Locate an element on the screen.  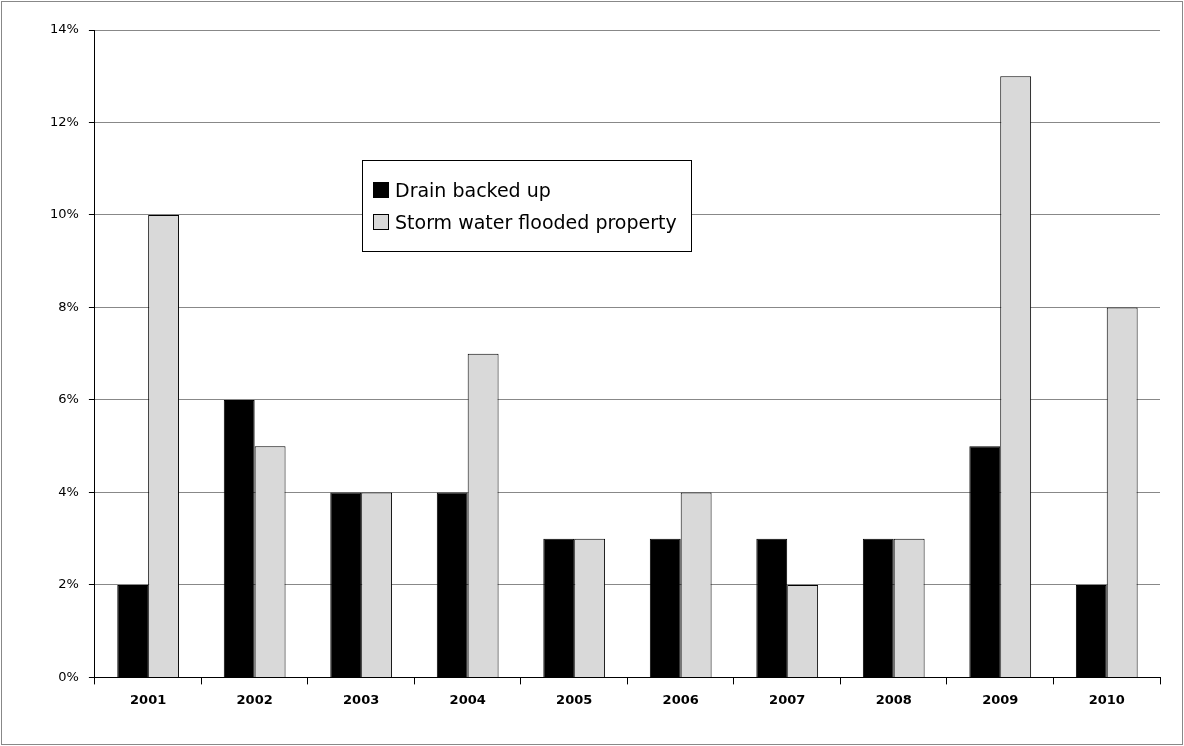
y-tick-label: 2% is located at coordinates (68, 584).